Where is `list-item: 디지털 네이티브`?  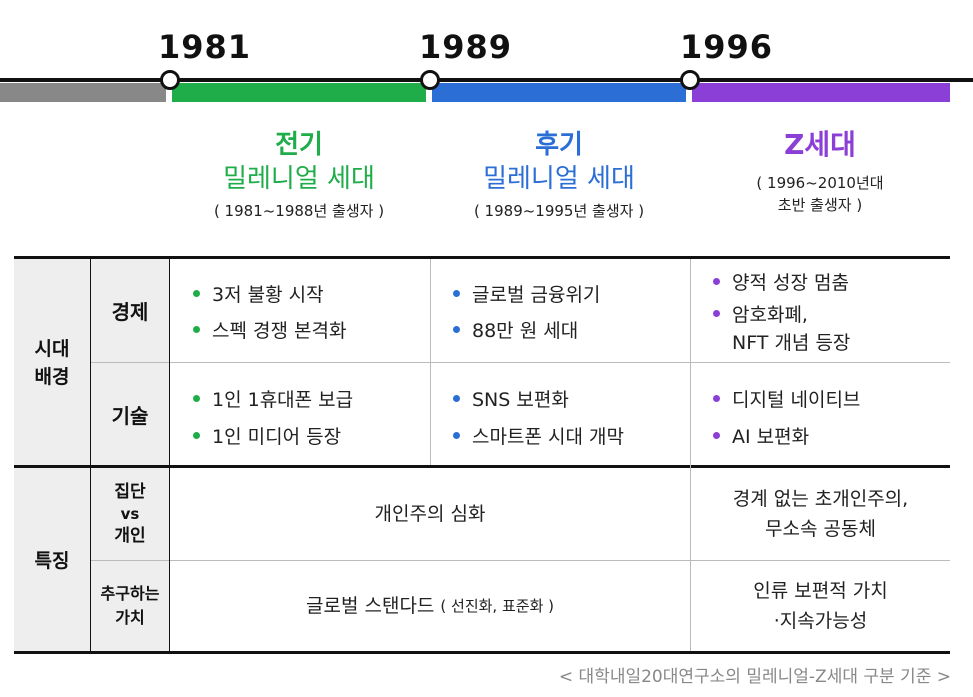
list-item: 디지털 네이티브 is located at coordinates (786, 398).